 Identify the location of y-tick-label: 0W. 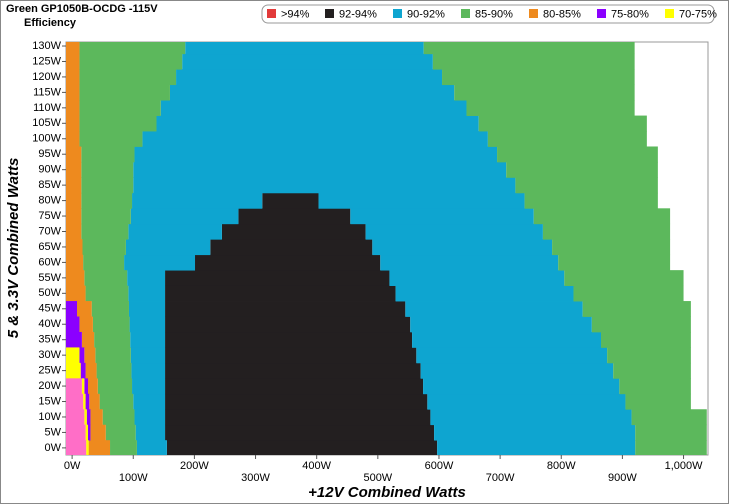
(53, 448).